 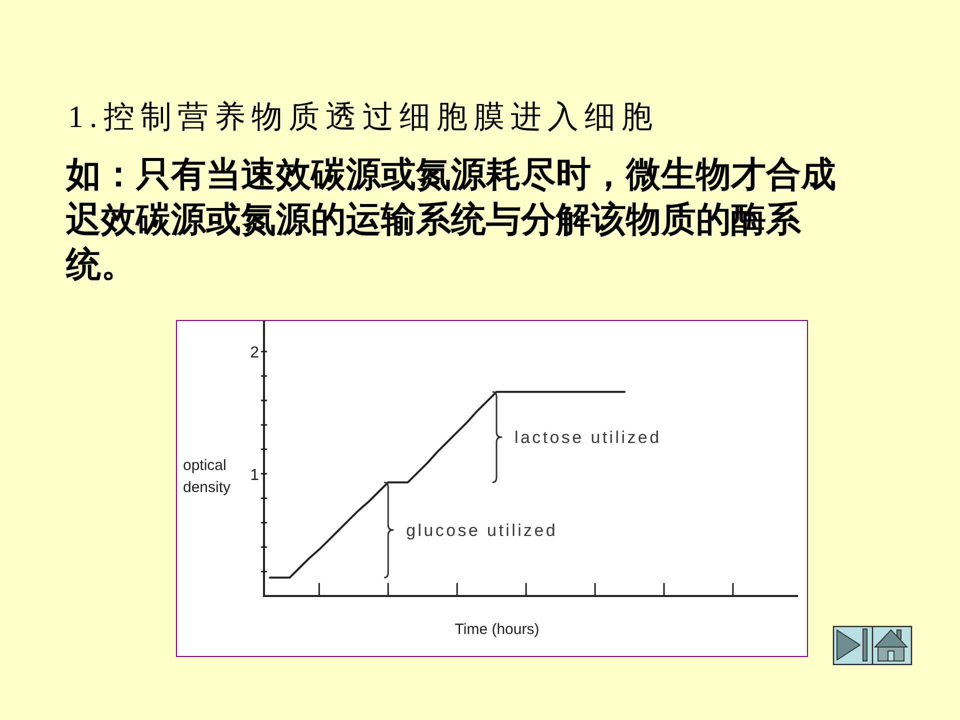 I want to click on chart-subtitle: 如：只有当速效碳源或氮源耗尽时，微生物才合成迟效碳源或氮源的运输系统与分解该物质的酶系统。, so click(x=451, y=220).